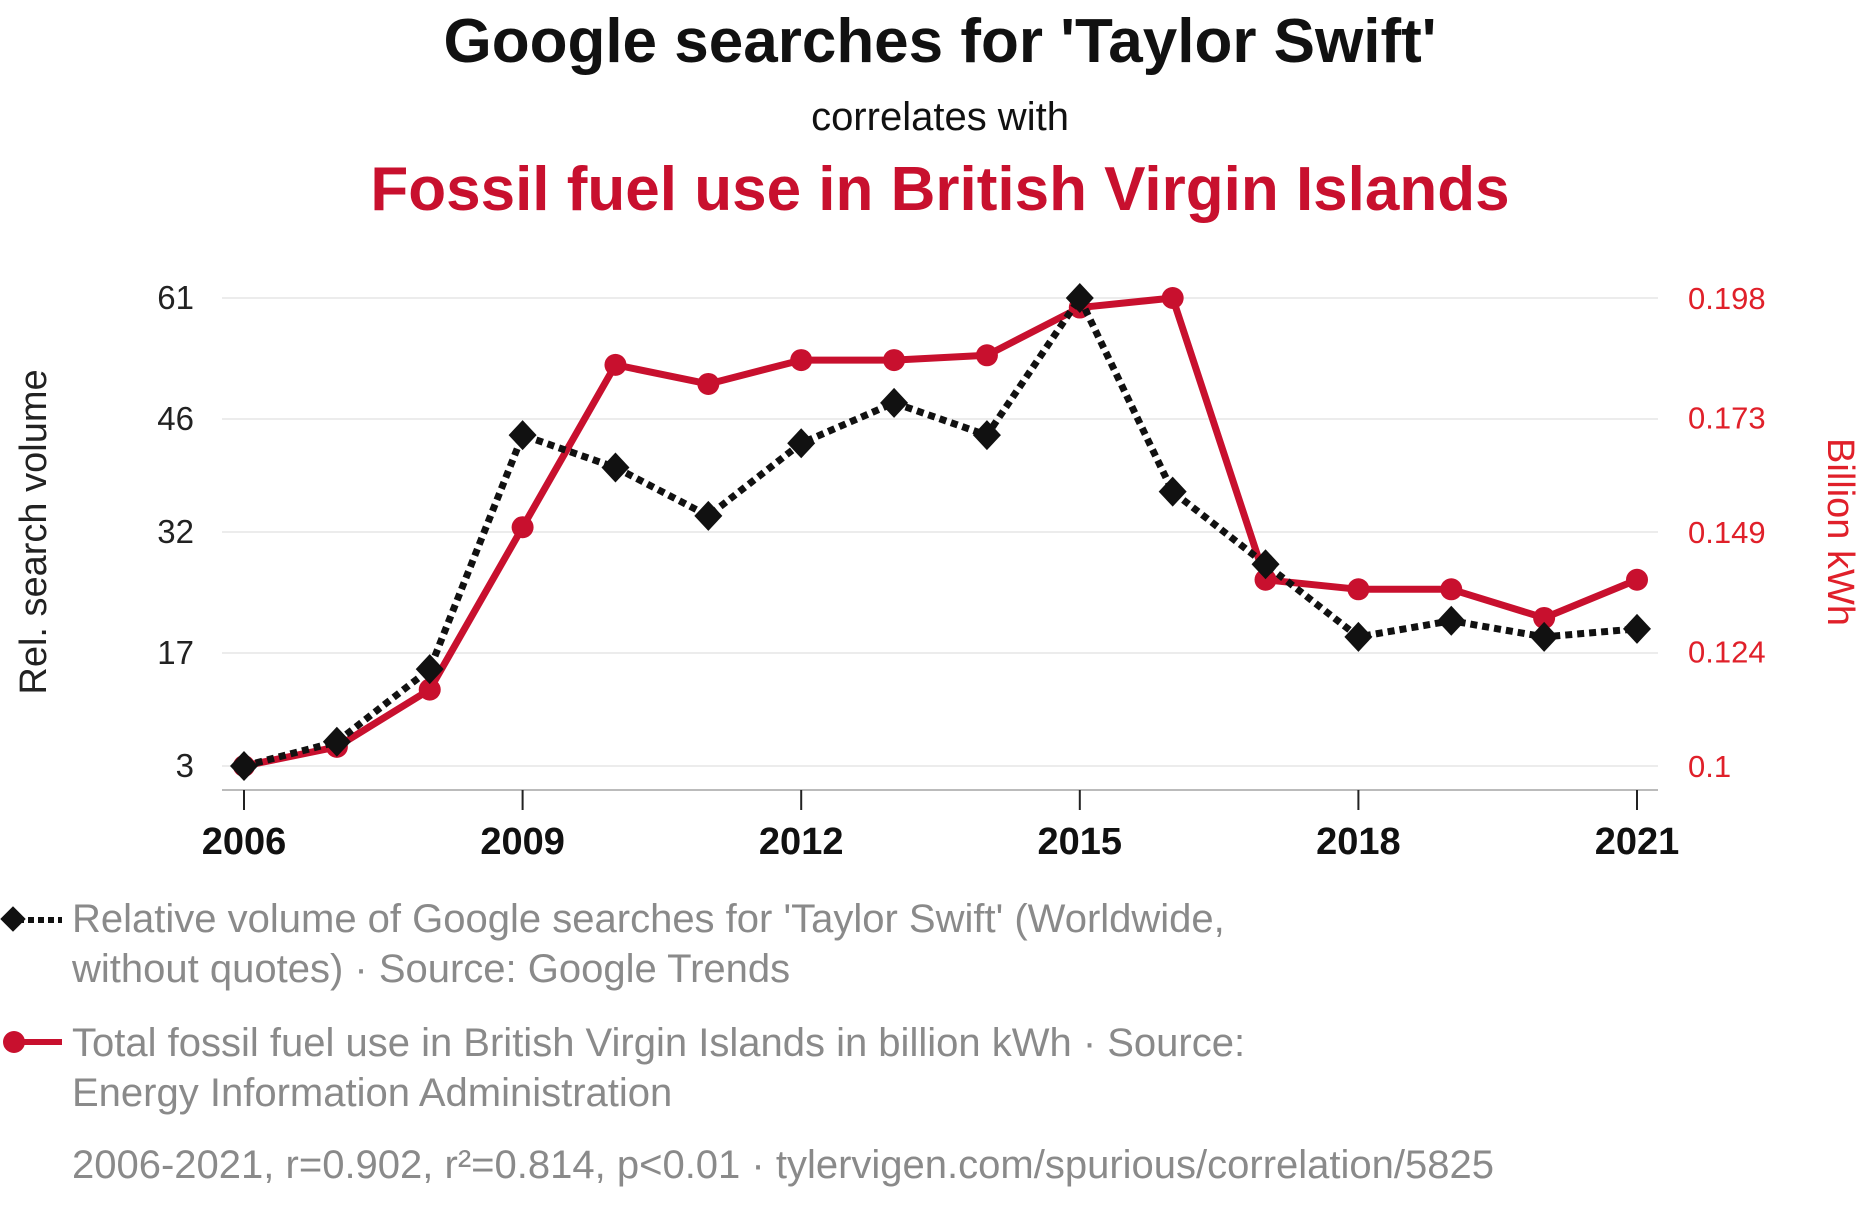 This screenshot has width=1876, height=1226. Describe the element at coordinates (175, 418) in the screenshot. I see `y-tick-left: 46` at that location.